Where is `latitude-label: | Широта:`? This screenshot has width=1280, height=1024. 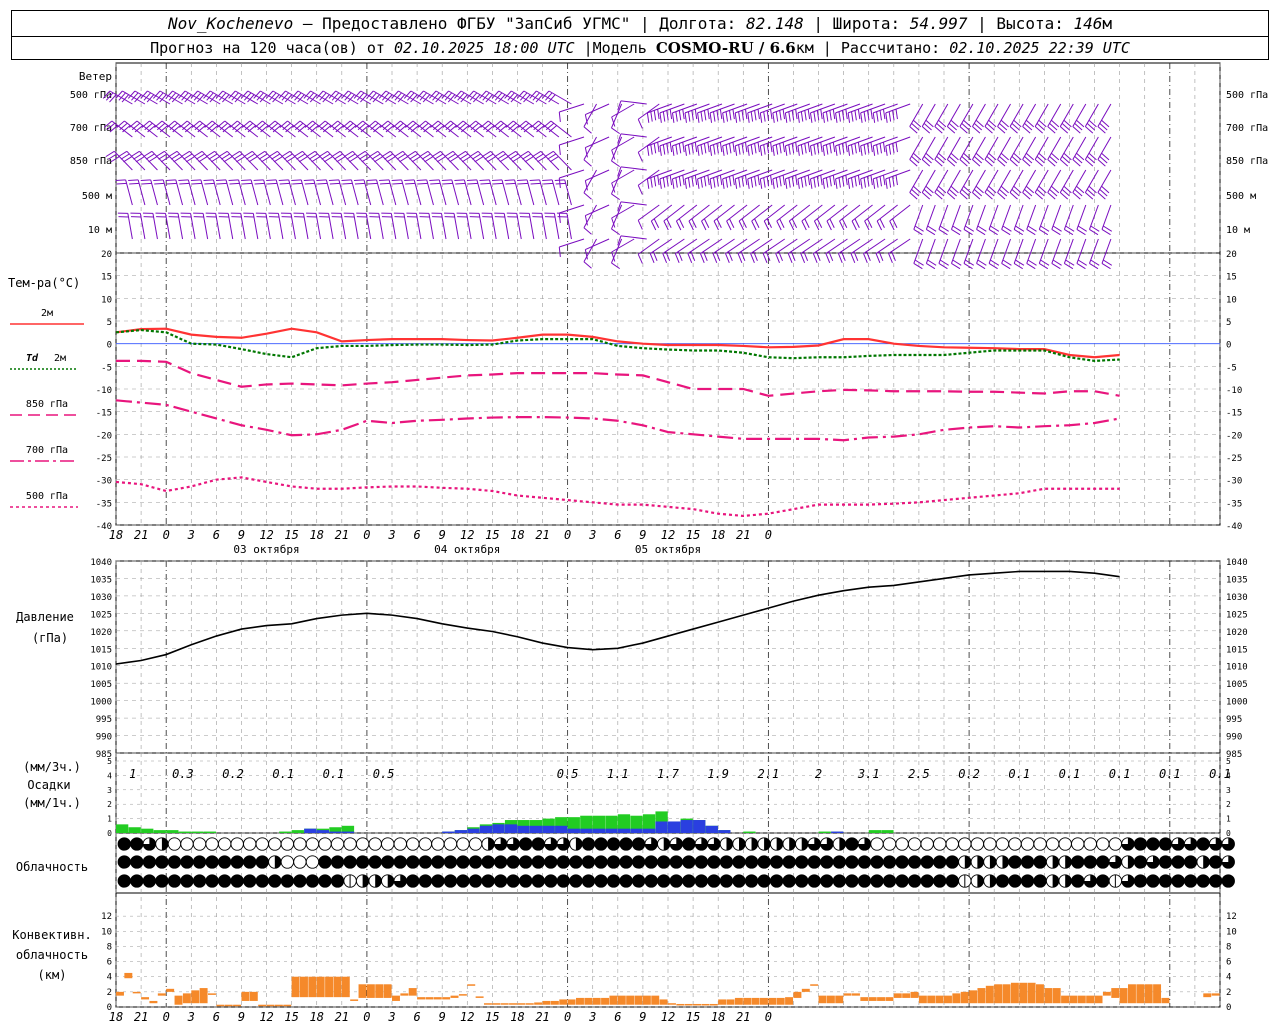 latitude-label: | Широта: is located at coordinates (856, 23).